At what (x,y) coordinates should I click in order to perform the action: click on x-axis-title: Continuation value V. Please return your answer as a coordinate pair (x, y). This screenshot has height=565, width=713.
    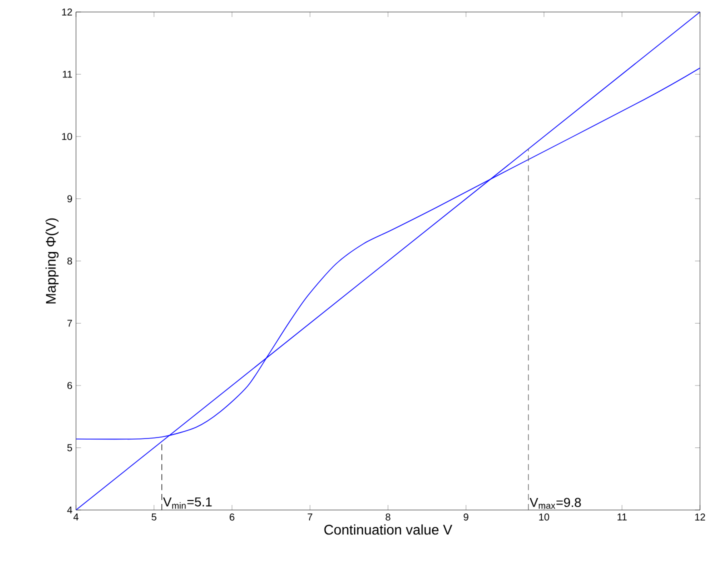
    Looking at the image, I should click on (388, 529).